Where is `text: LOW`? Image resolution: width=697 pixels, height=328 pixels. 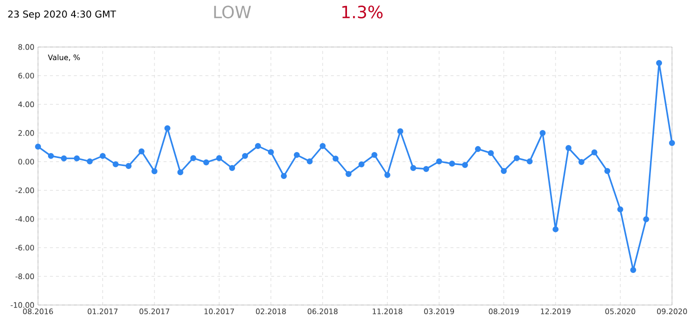 text: LOW is located at coordinates (232, 12).